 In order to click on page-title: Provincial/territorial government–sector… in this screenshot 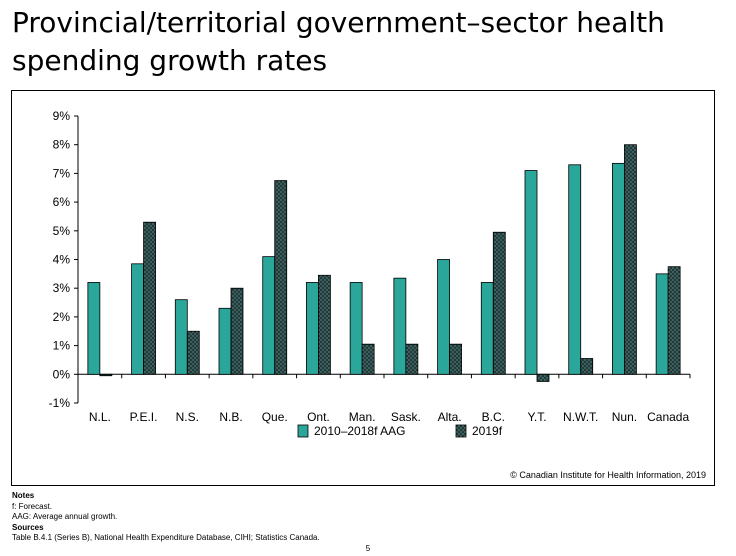, I will do `click(338, 41)`.